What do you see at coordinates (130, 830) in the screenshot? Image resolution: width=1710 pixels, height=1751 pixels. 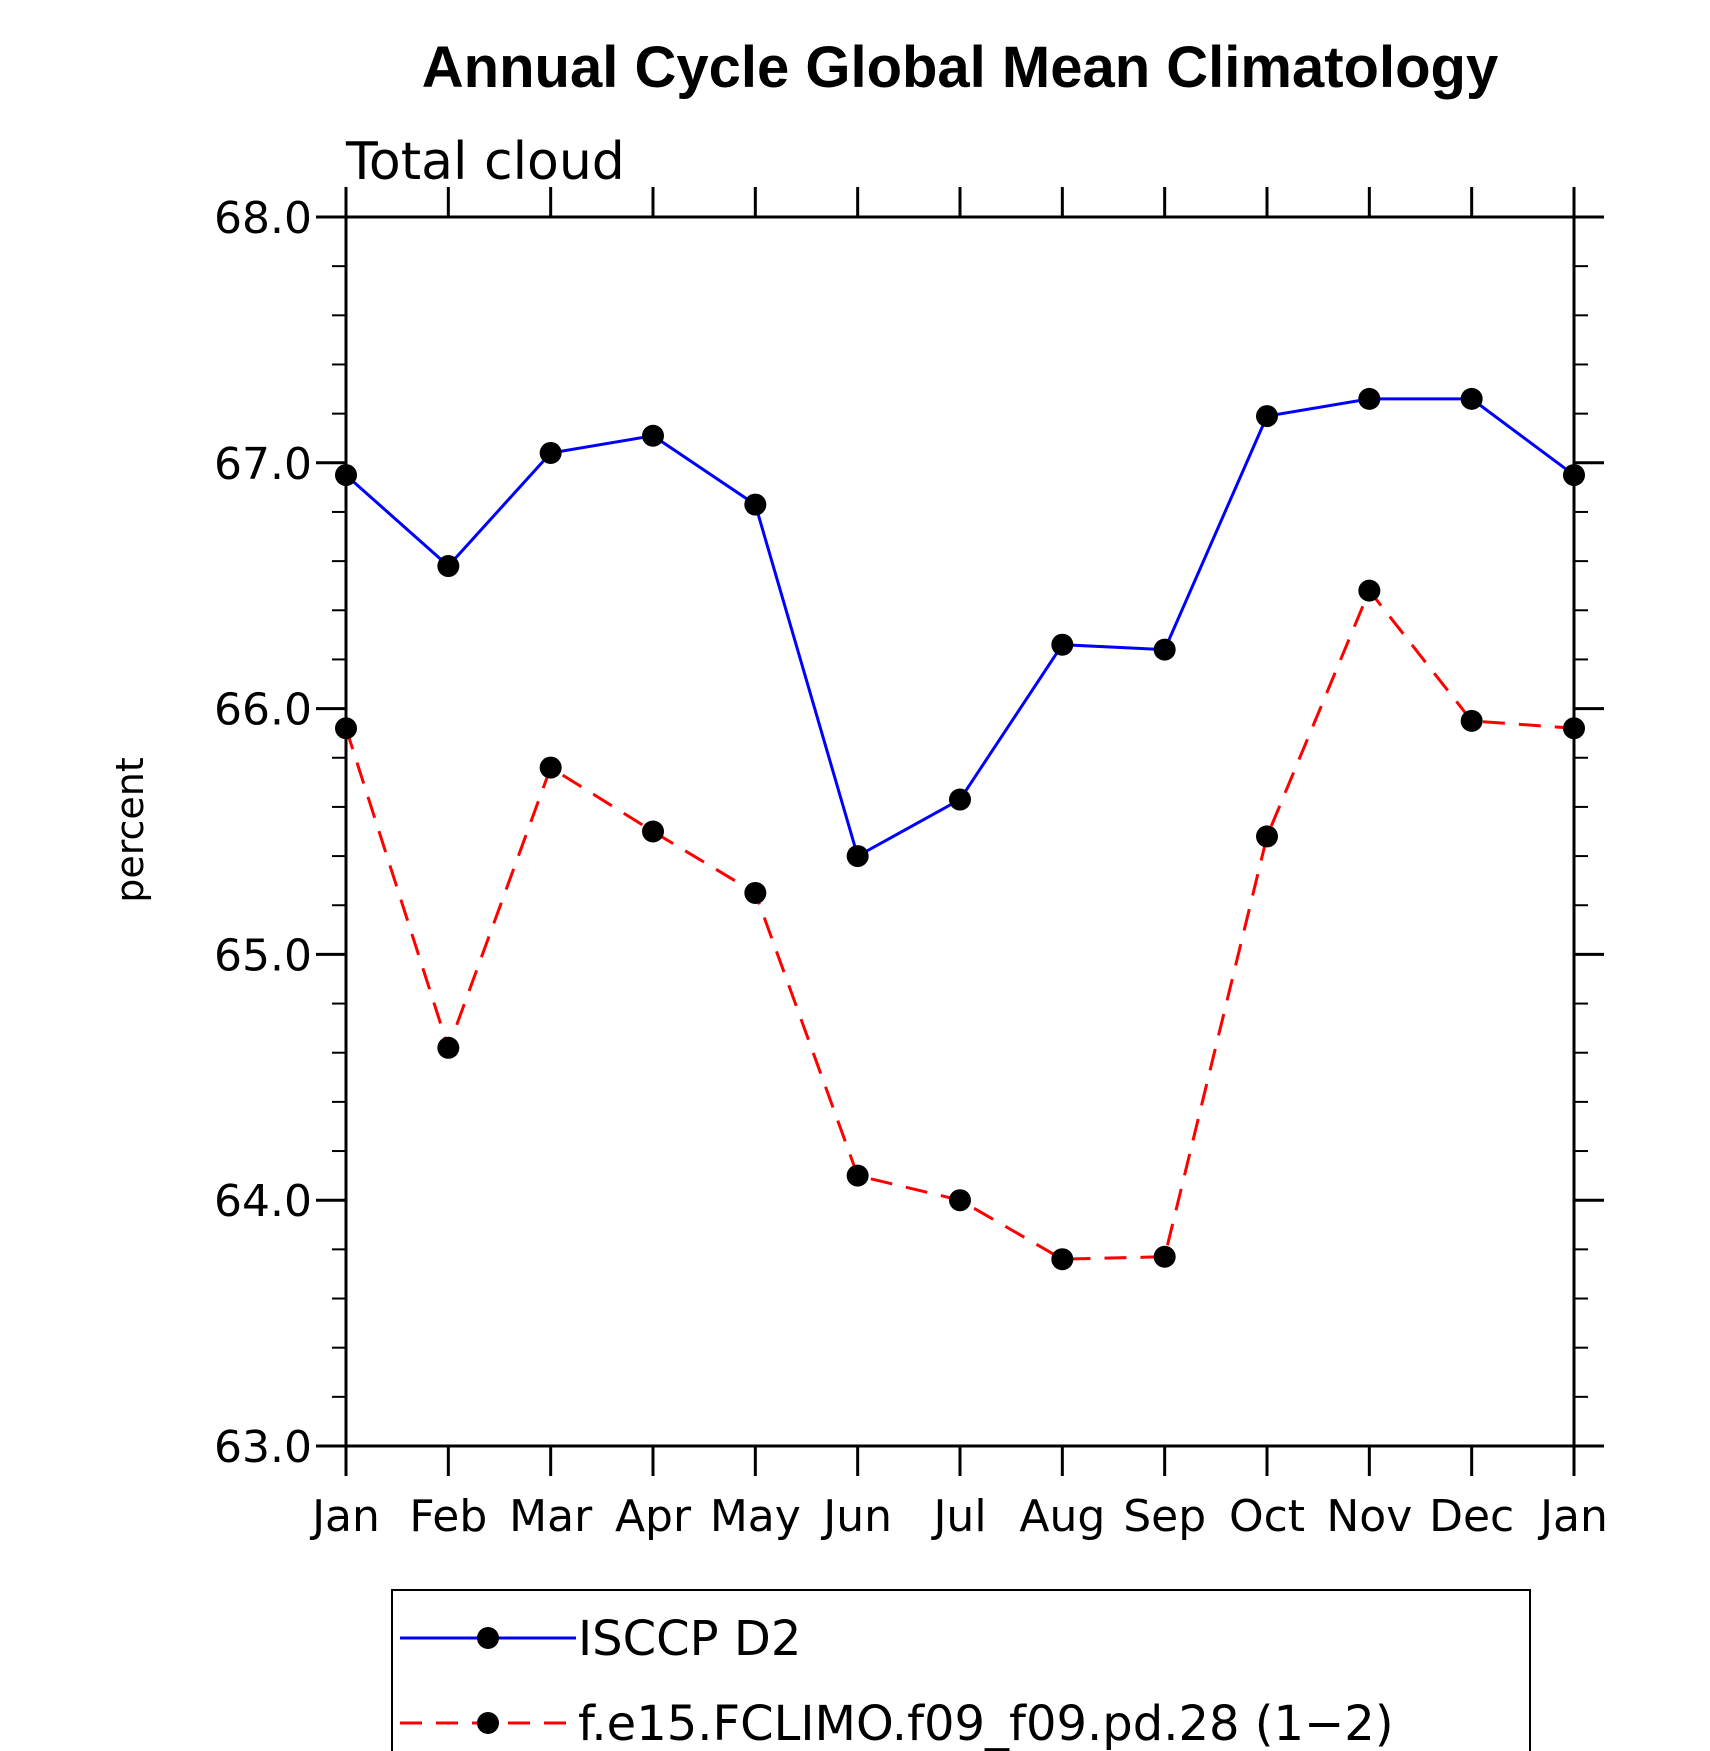 I see `y-axis-label: percent` at bounding box center [130, 830].